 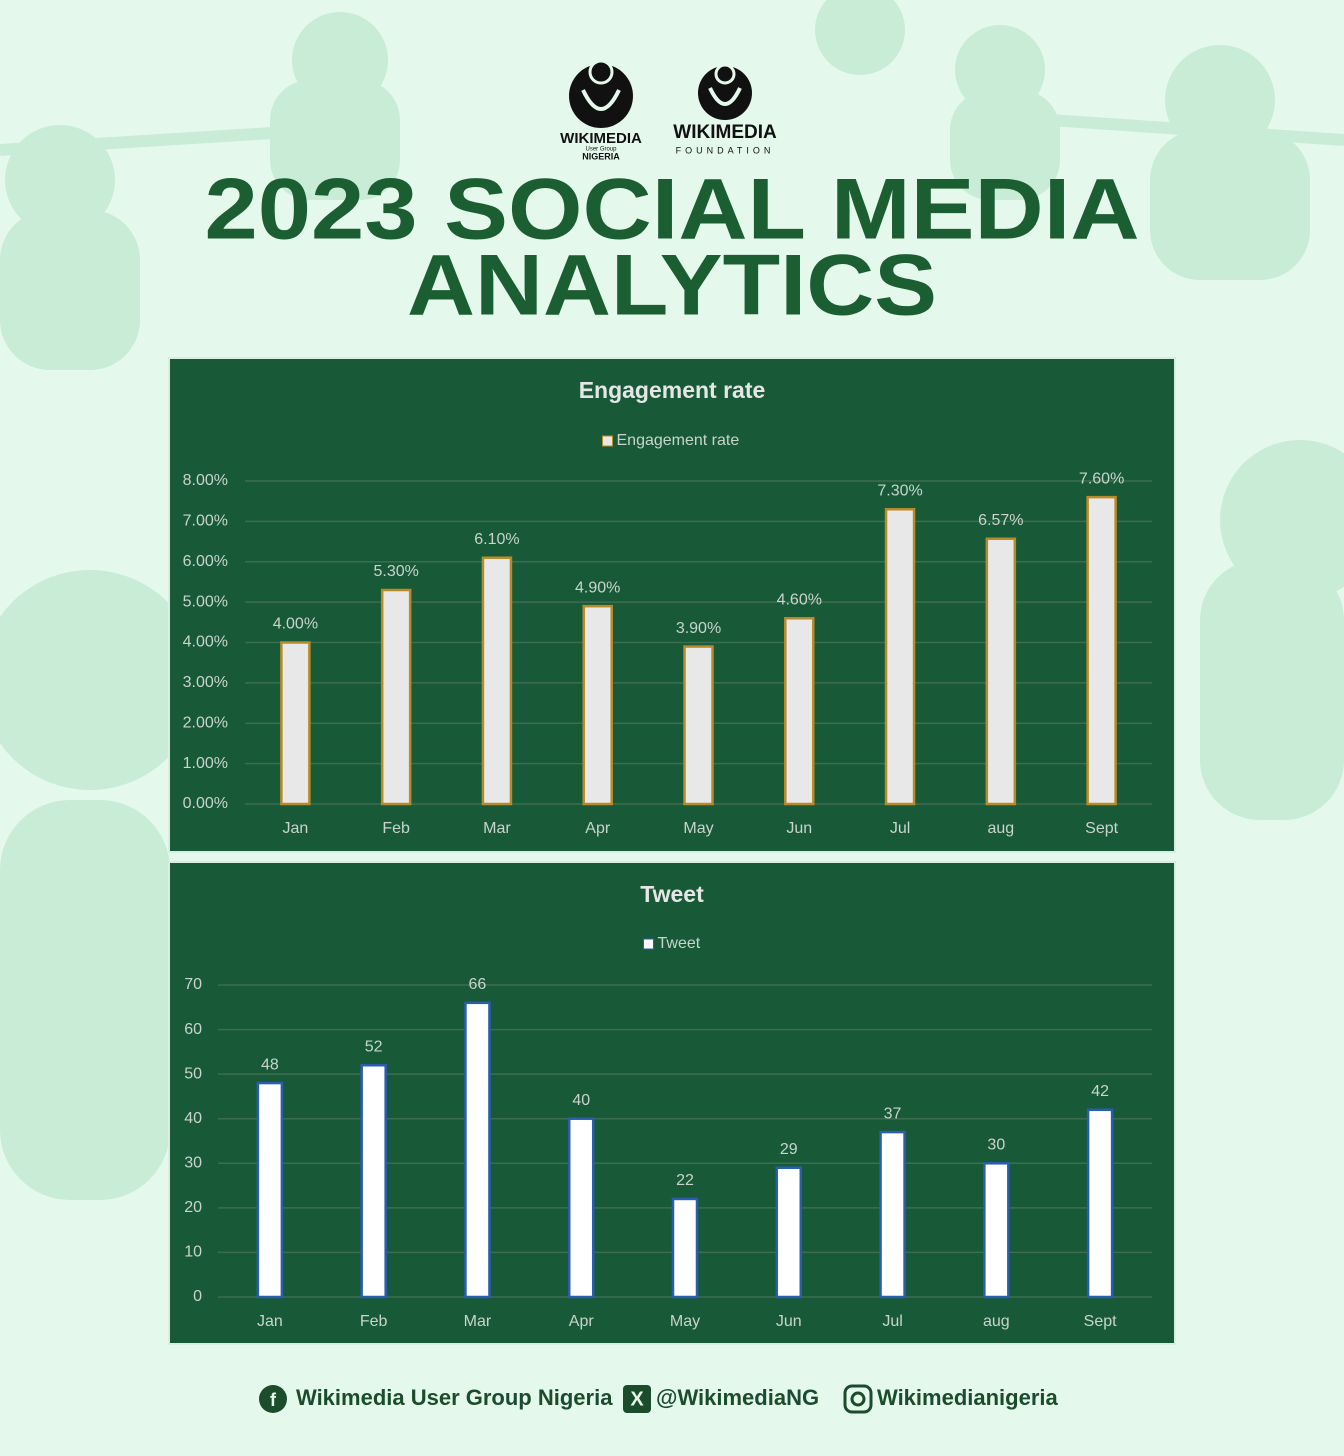 I want to click on data-label: 42, so click(x=1100, y=1091).